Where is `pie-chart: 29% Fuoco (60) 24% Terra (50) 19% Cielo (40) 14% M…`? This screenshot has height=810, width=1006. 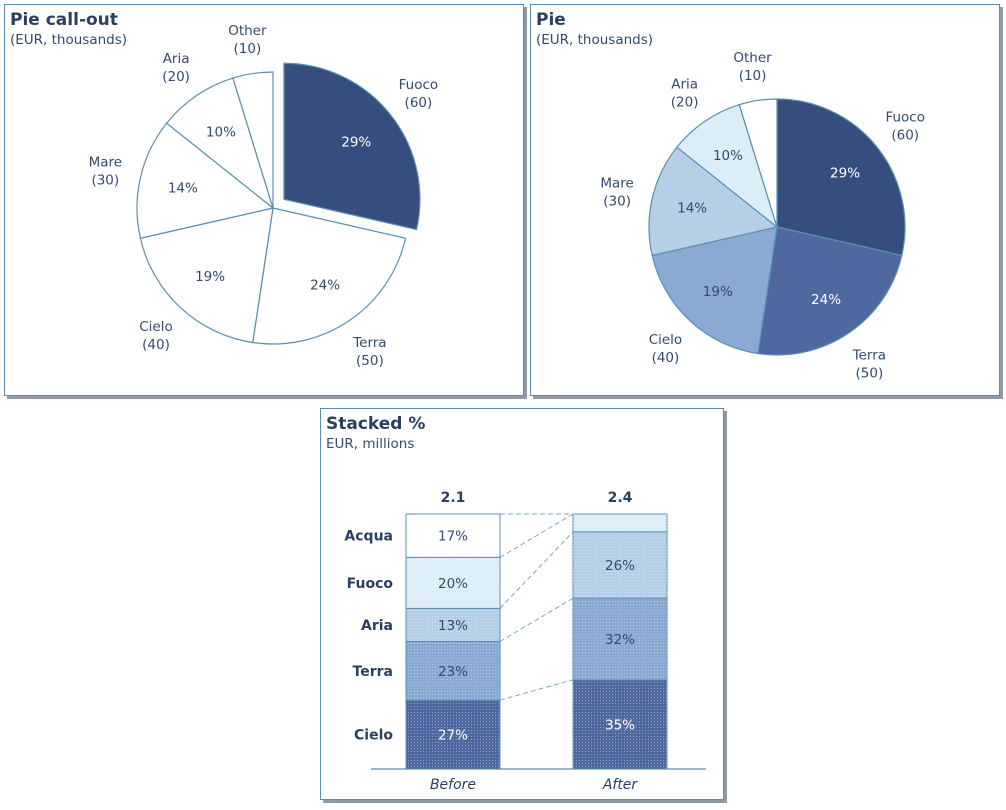
pie-chart: 29% Fuoco (60) 24% Terra (50) 19% Cielo (40) 14% M… is located at coordinates (762, 216).